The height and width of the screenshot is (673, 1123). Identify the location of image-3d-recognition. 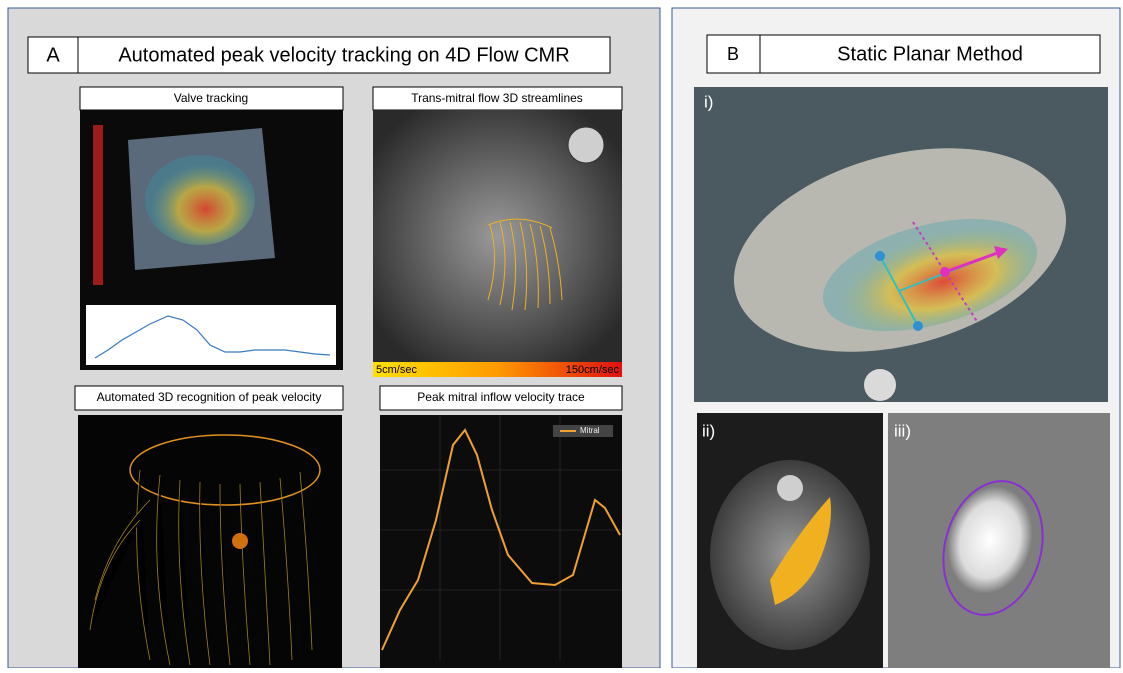
(210, 541).